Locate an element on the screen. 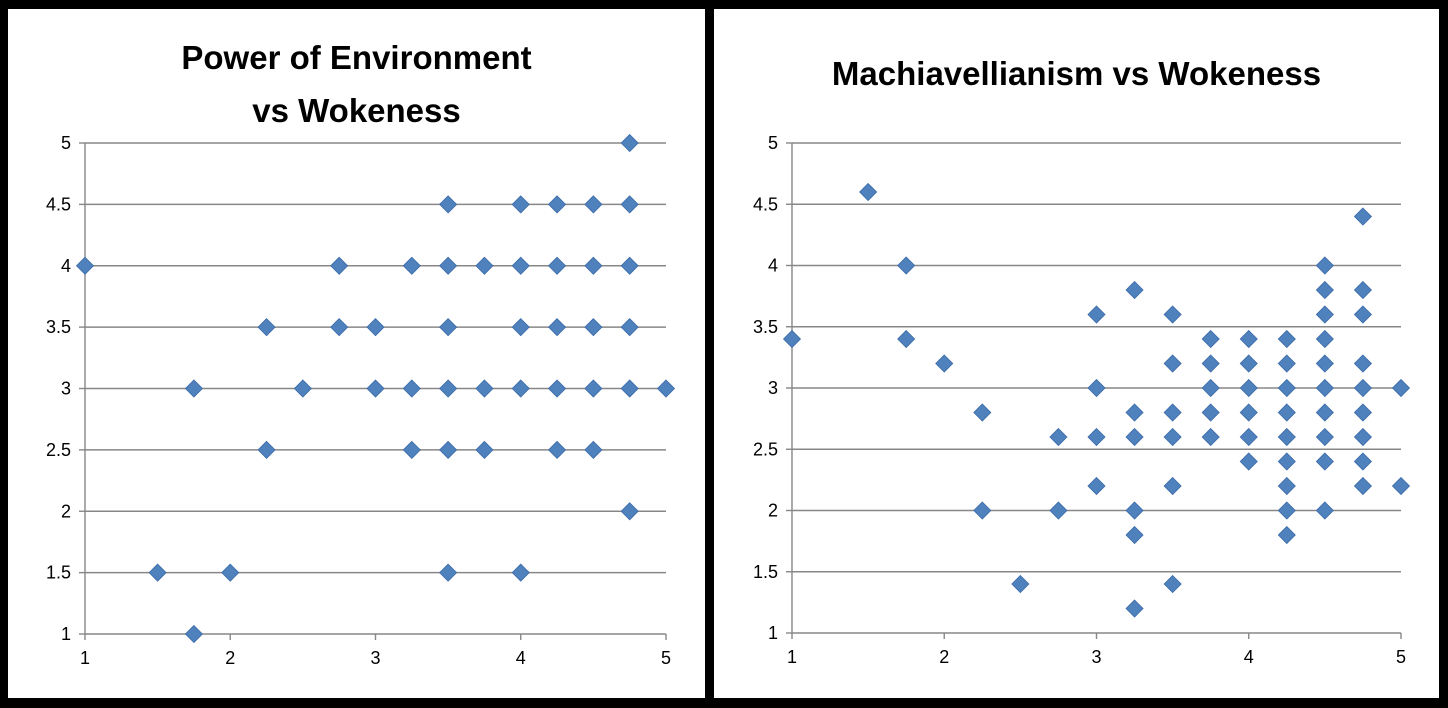 The width and height of the screenshot is (1448, 708). x-tick-label: 5 is located at coordinates (1401, 657).